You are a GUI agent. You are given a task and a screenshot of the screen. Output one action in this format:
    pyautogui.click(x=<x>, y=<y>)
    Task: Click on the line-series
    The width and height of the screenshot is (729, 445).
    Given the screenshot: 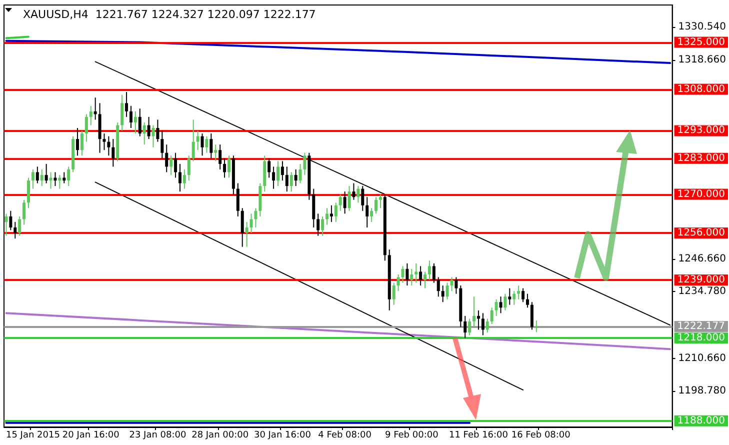 What is the action you would take?
    pyautogui.click(x=338, y=52)
    